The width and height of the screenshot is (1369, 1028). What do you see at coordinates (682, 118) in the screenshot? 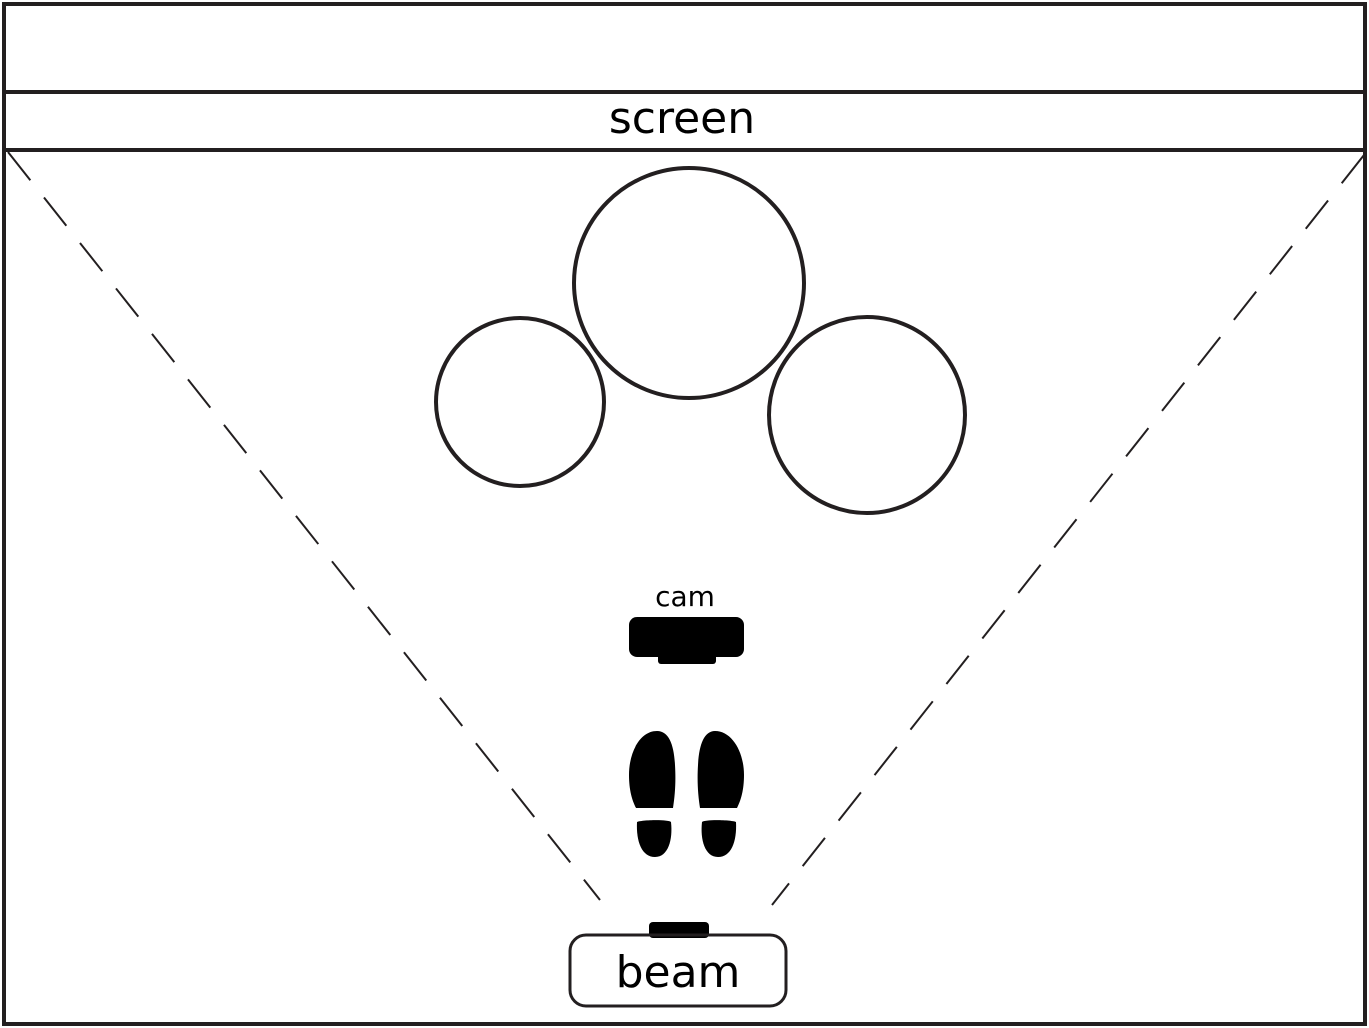
I see `screen-label: screen` at bounding box center [682, 118].